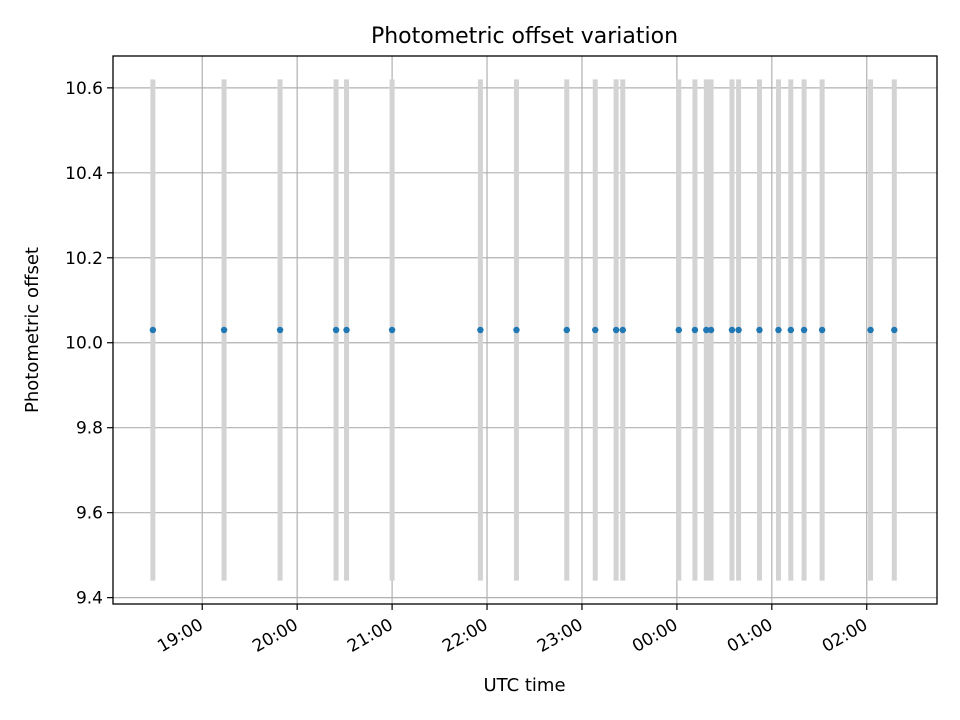 This screenshot has height=720, width=960. What do you see at coordinates (84, 344) in the screenshot?
I see `y-tick-label: 10.0` at bounding box center [84, 344].